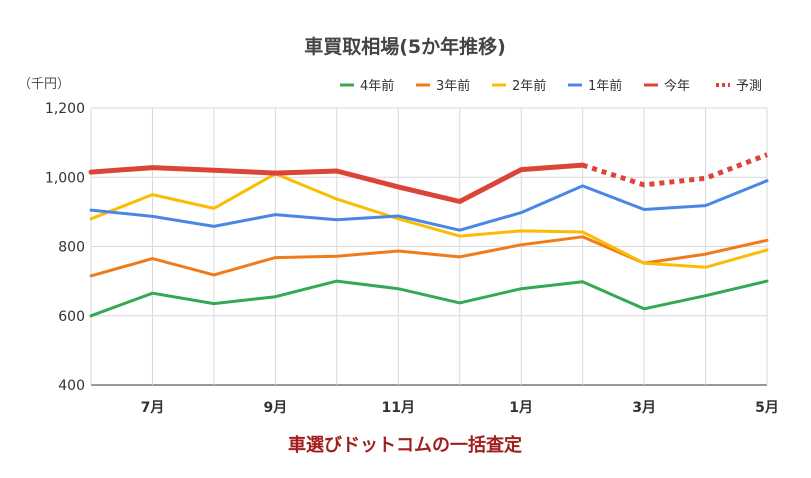 Image resolution: width=811 pixels, height=478 pixels. What do you see at coordinates (551, 86) in the screenshot?
I see `legend: 4年前 3年前 2年前 1年前 今年 予測` at bounding box center [551, 86].